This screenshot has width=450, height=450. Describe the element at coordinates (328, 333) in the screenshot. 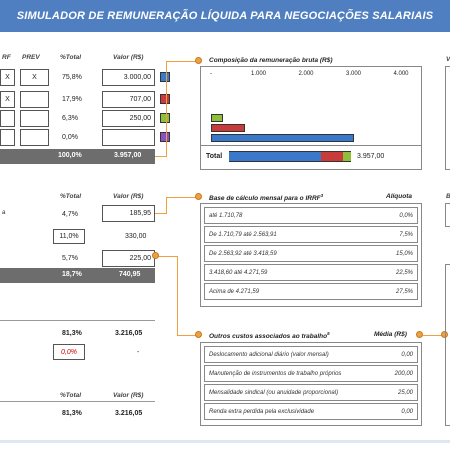

I see `custos-footnote-mark: 5` at that location.